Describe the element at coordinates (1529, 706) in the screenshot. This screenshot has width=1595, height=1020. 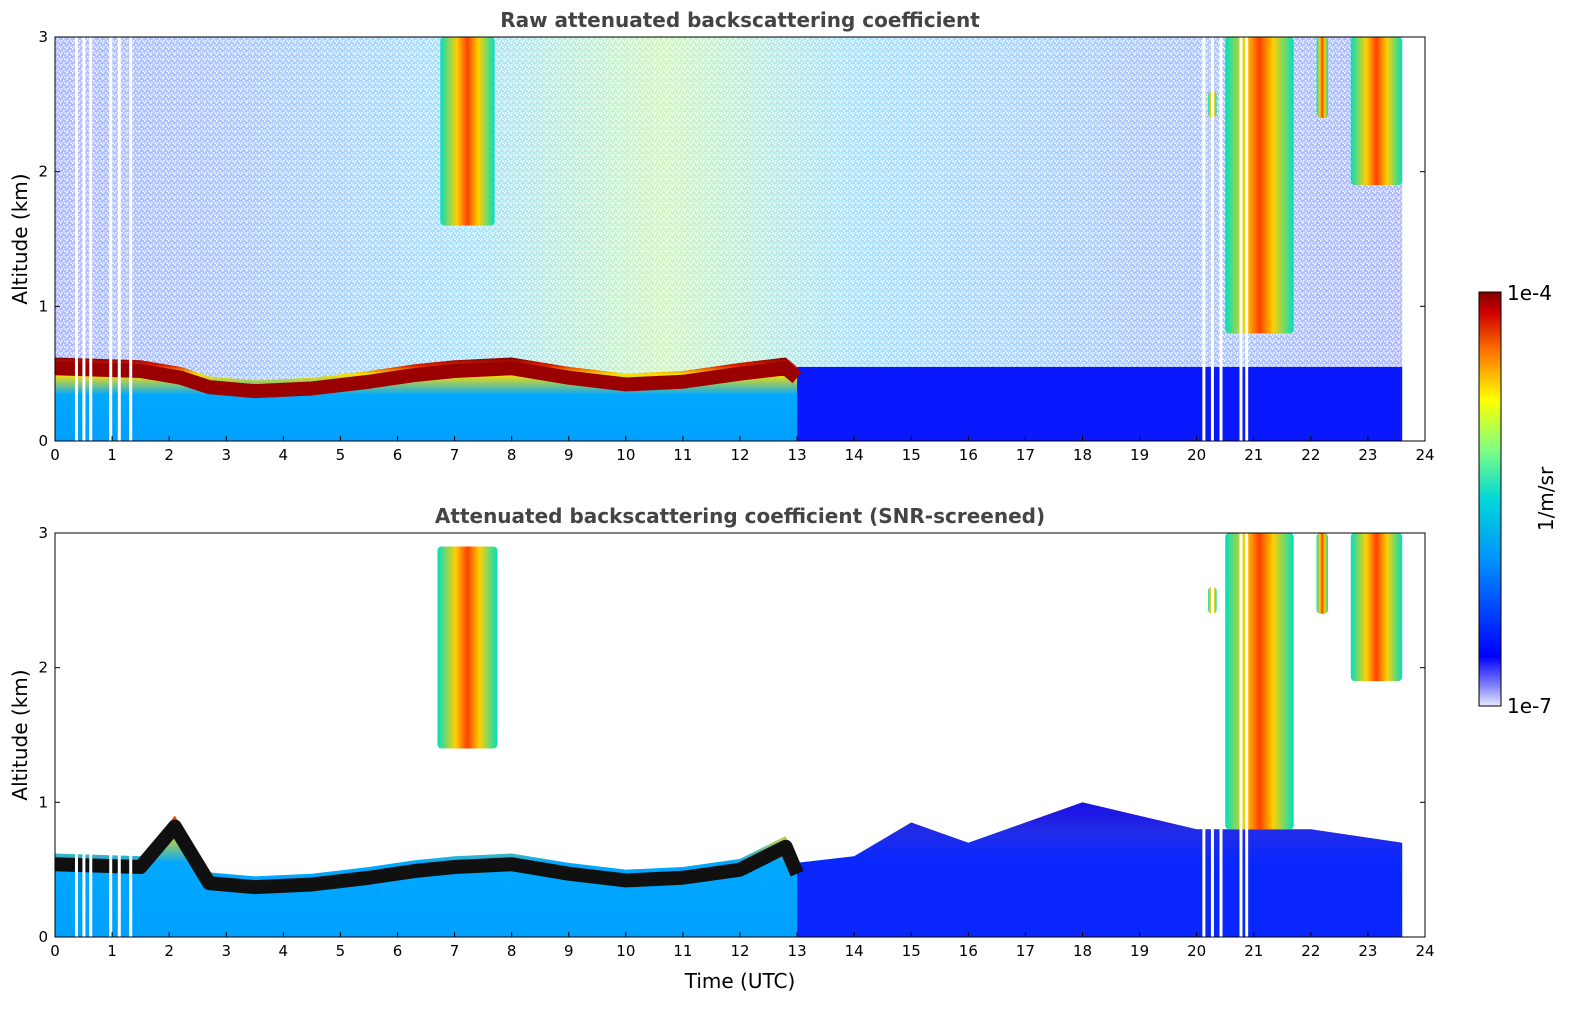
I see `colorbar-min-label: 1e-7` at that location.